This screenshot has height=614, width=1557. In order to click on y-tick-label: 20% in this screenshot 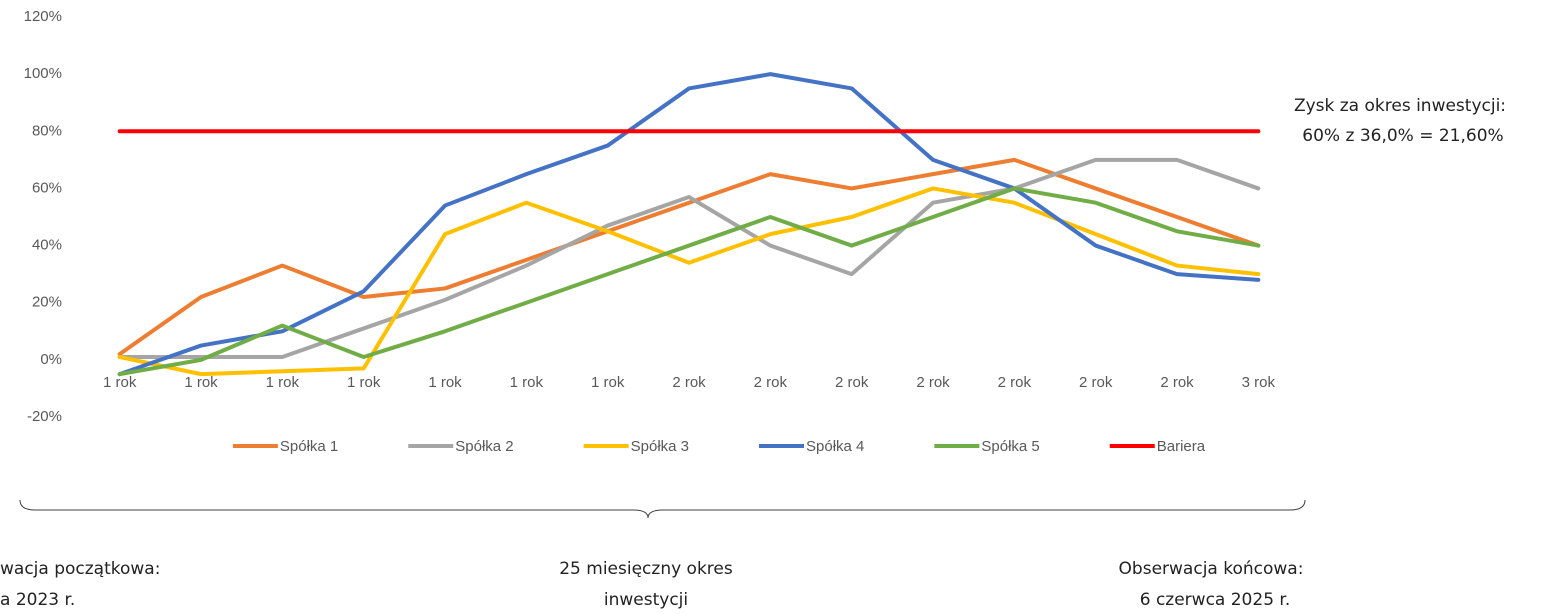, I will do `click(47, 302)`.